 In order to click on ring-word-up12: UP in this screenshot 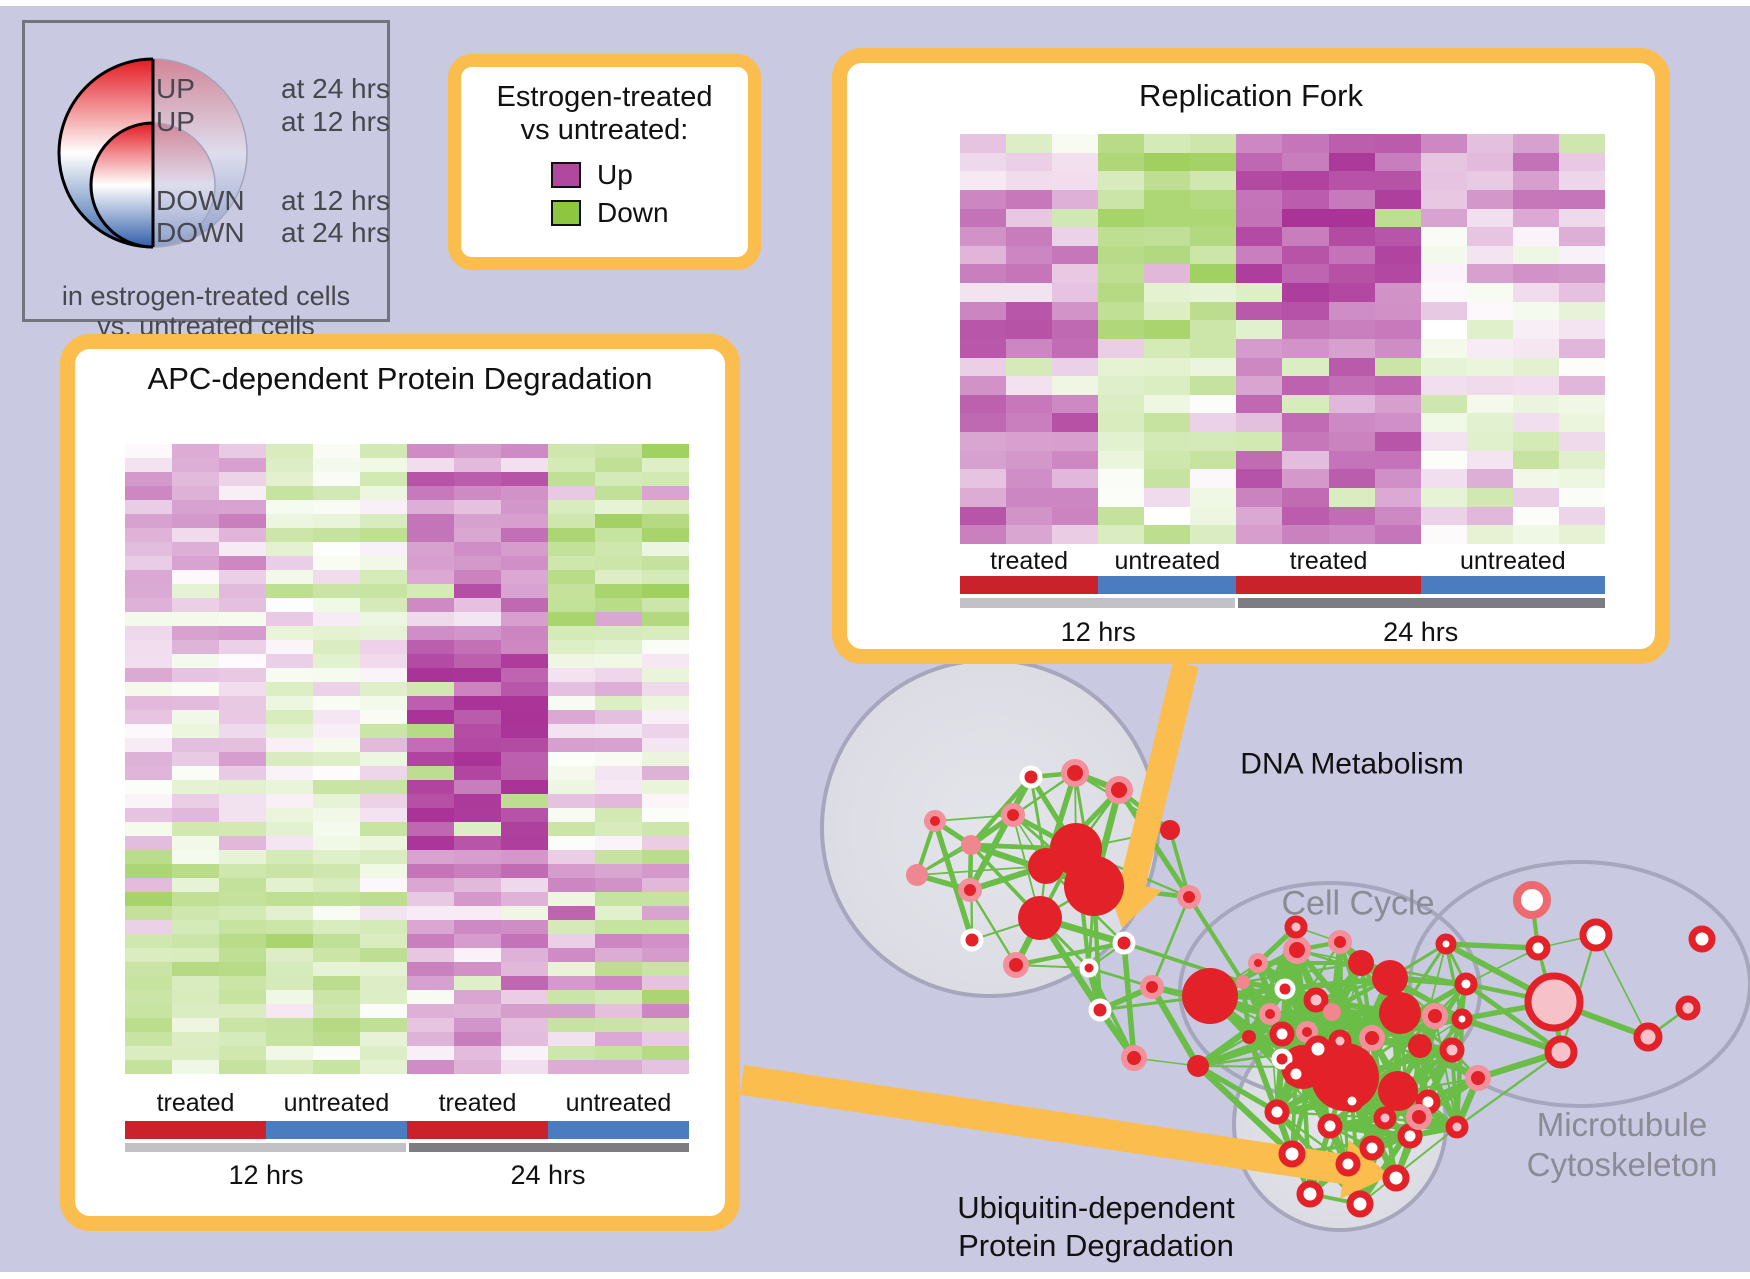, I will do `click(175, 121)`.